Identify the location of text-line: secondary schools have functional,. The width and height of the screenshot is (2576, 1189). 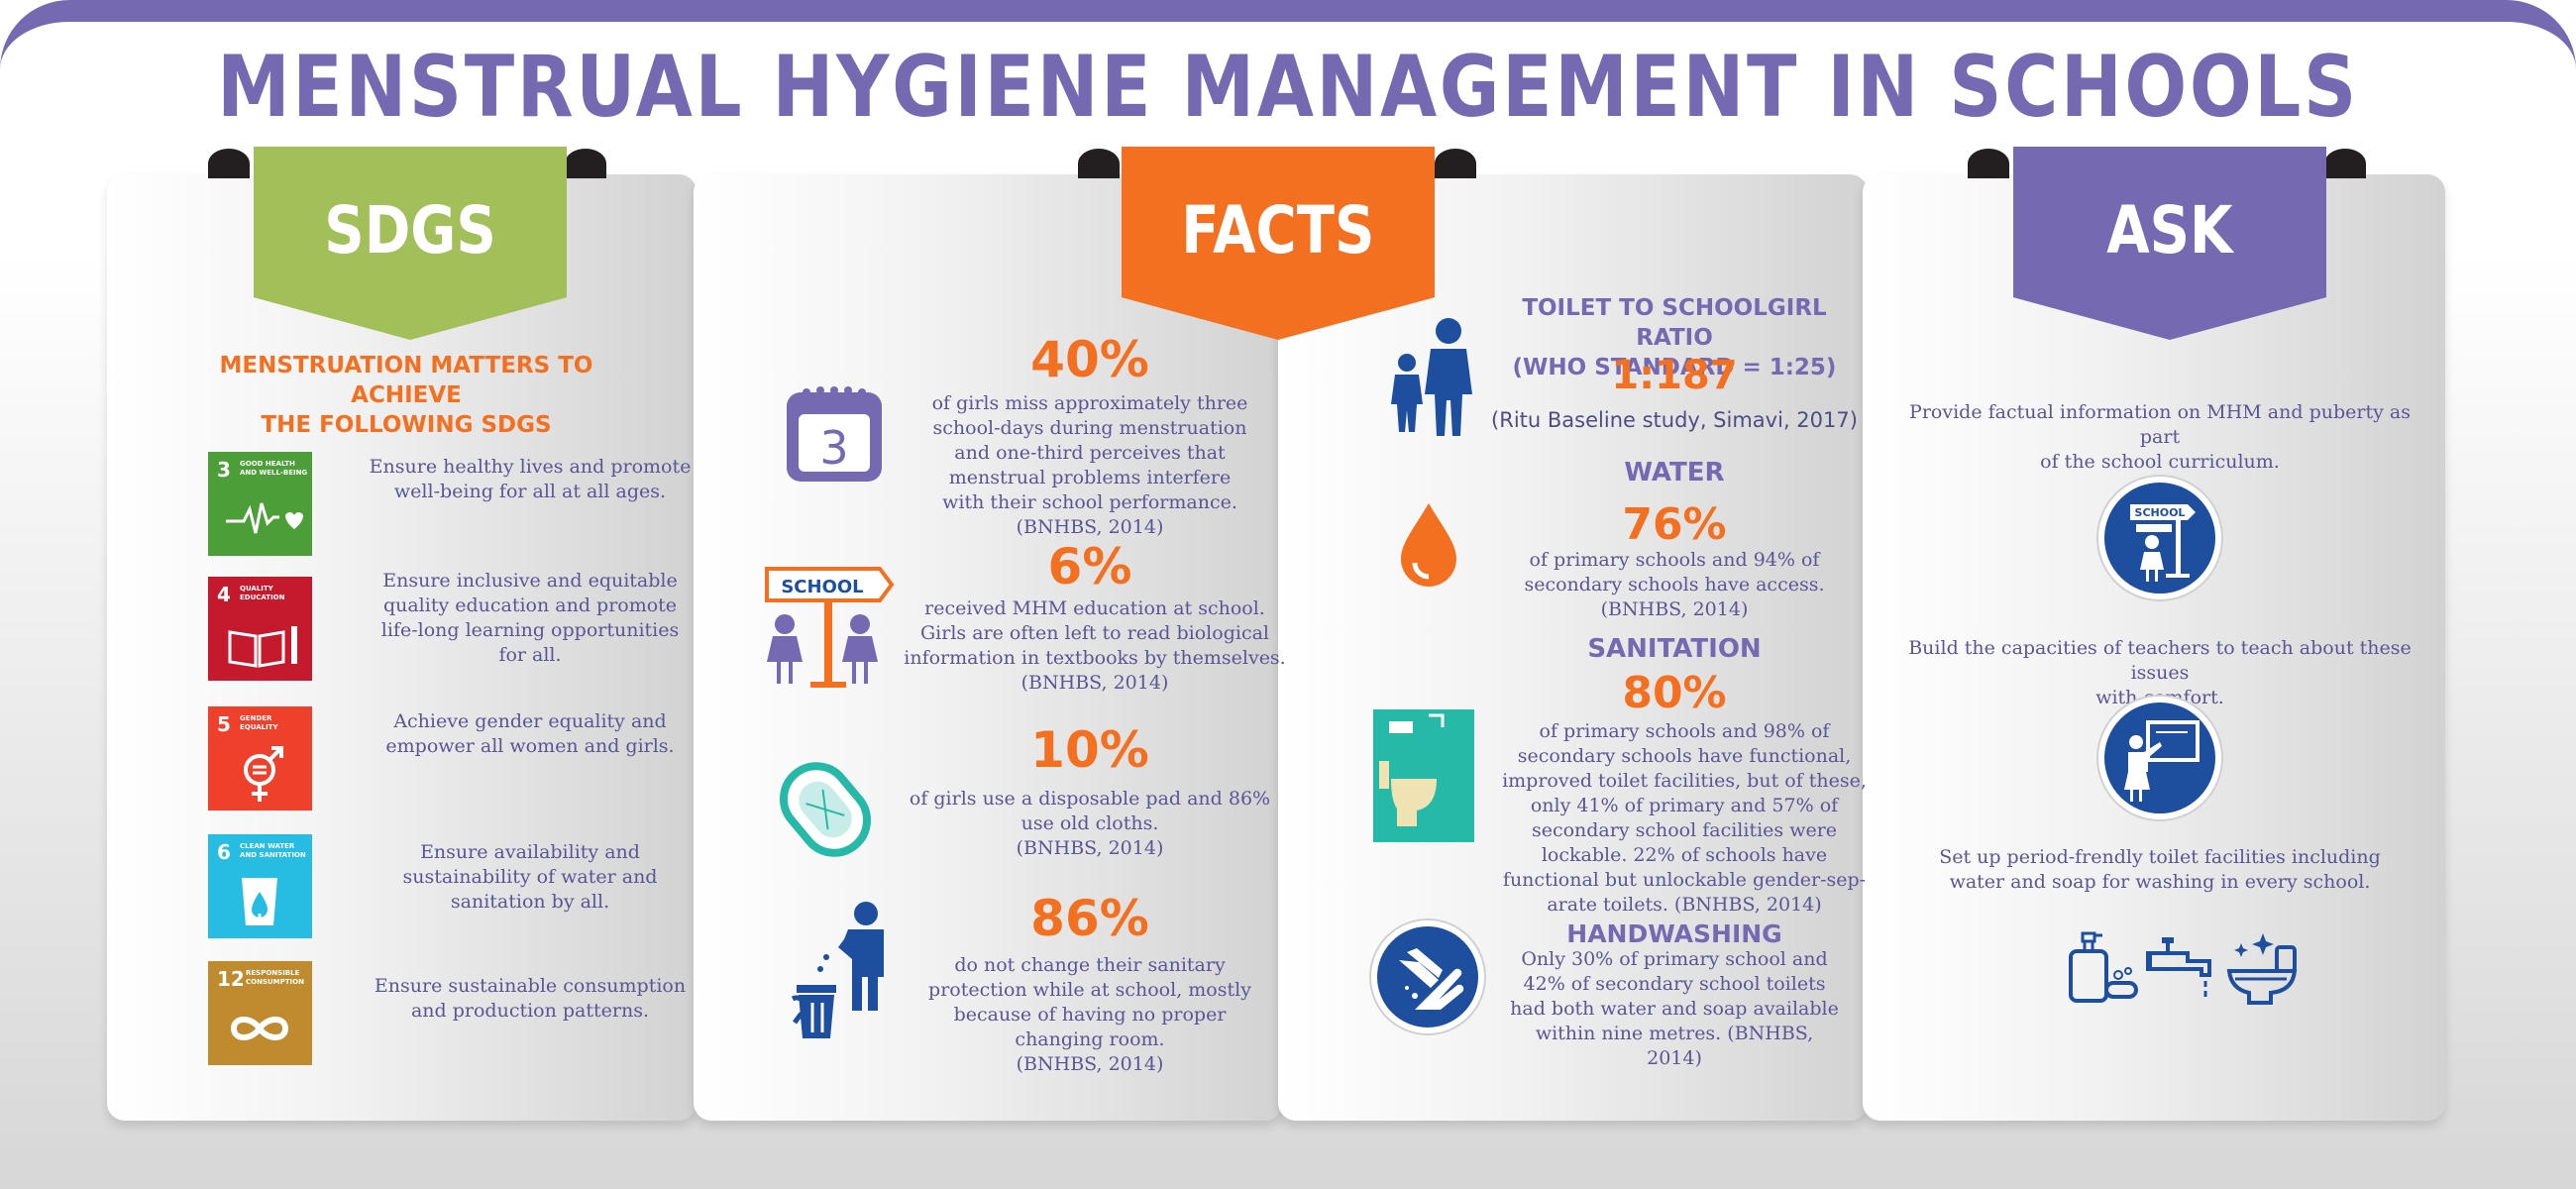
(1684, 756).